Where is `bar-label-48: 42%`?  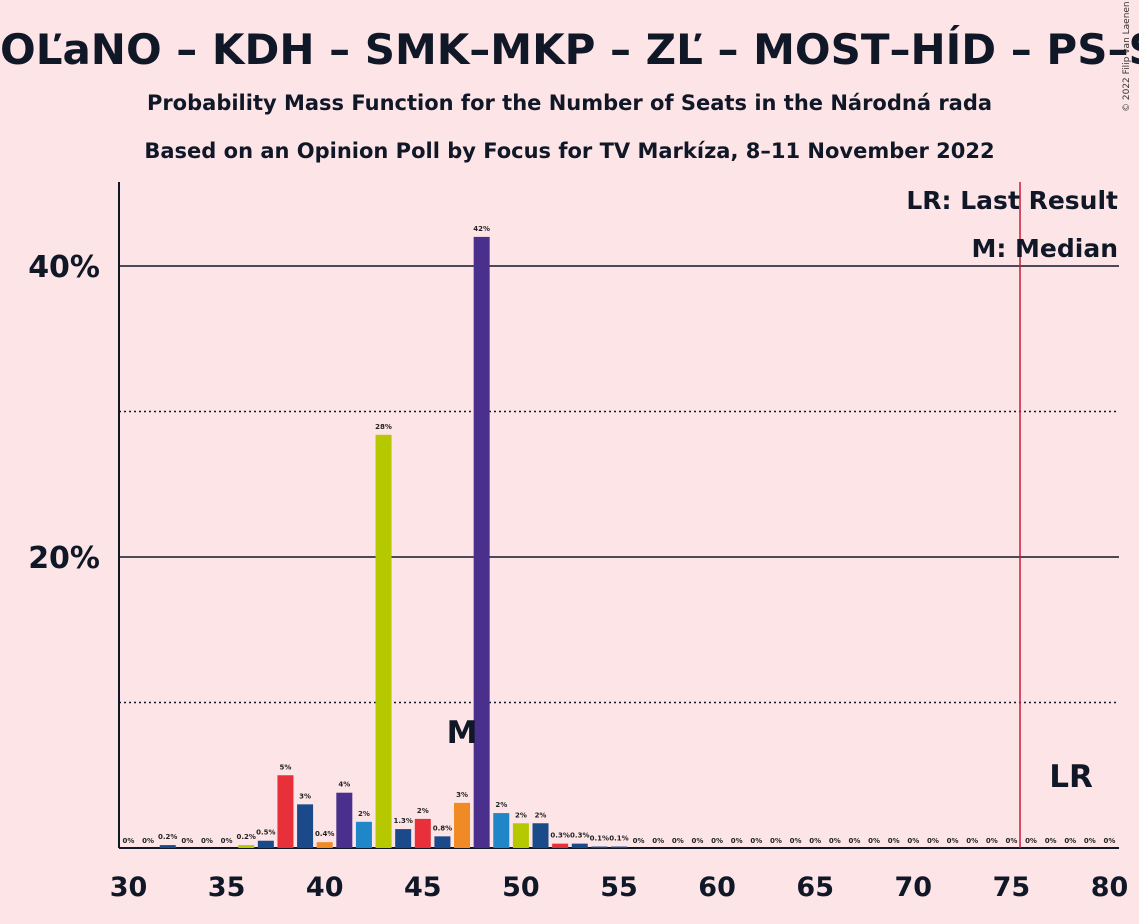 bar-label-48: 42% is located at coordinates (481, 229).